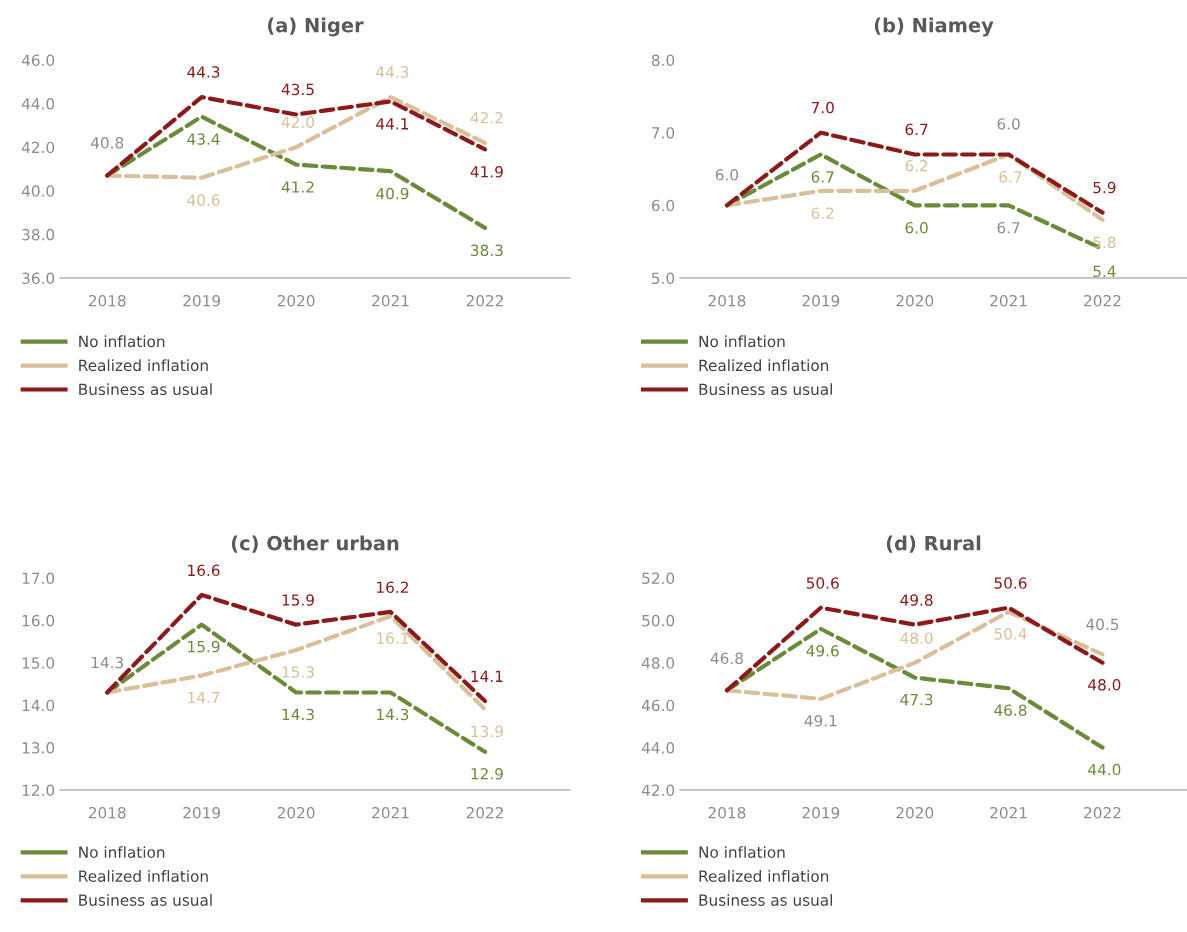 The image size is (1187, 932). What do you see at coordinates (658, 620) in the screenshot?
I see `y-tick-label: 50.0` at bounding box center [658, 620].